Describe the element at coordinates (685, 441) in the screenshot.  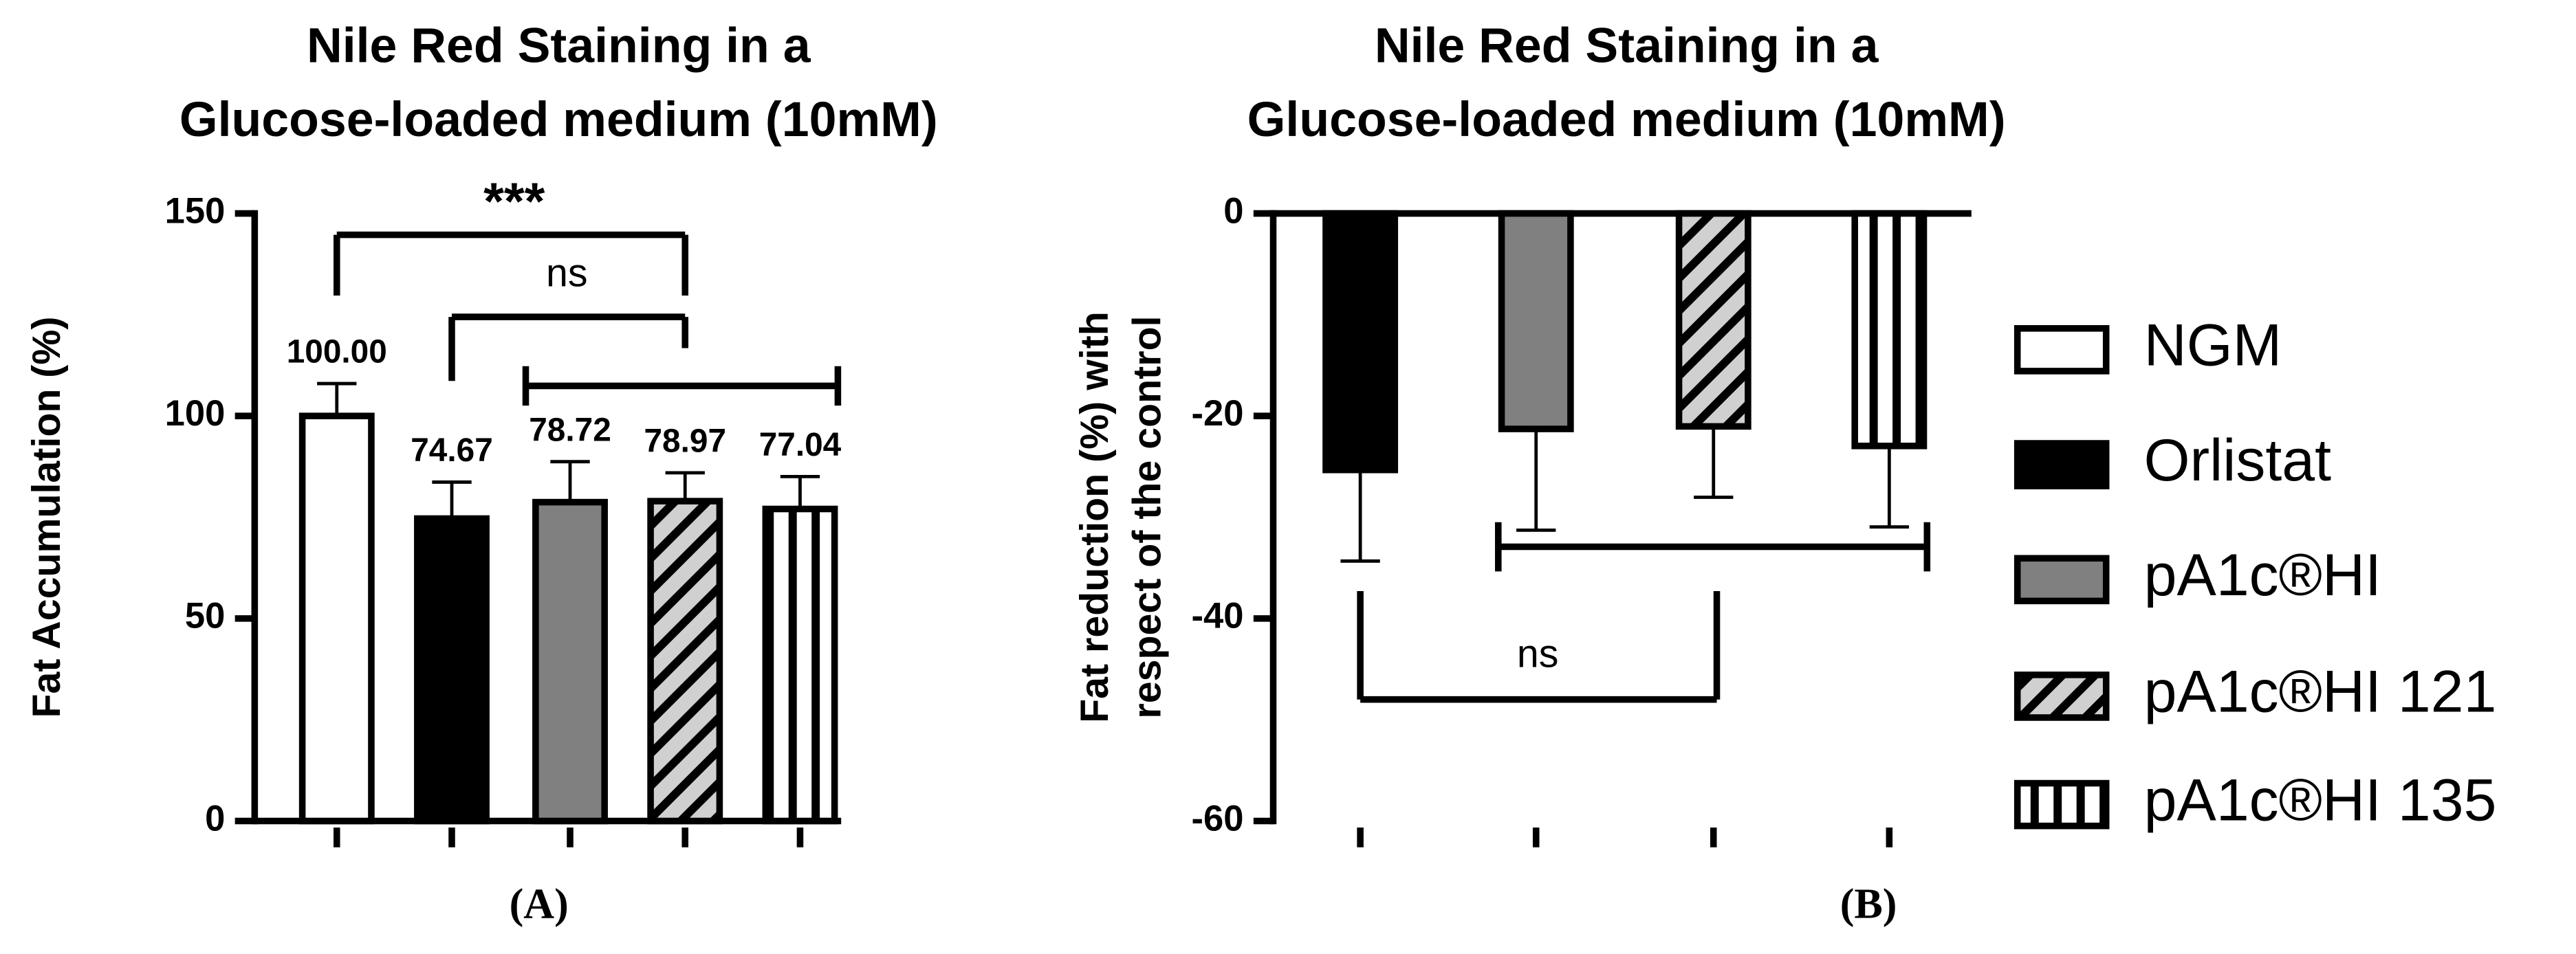
I see `data-label: 78.97` at that location.